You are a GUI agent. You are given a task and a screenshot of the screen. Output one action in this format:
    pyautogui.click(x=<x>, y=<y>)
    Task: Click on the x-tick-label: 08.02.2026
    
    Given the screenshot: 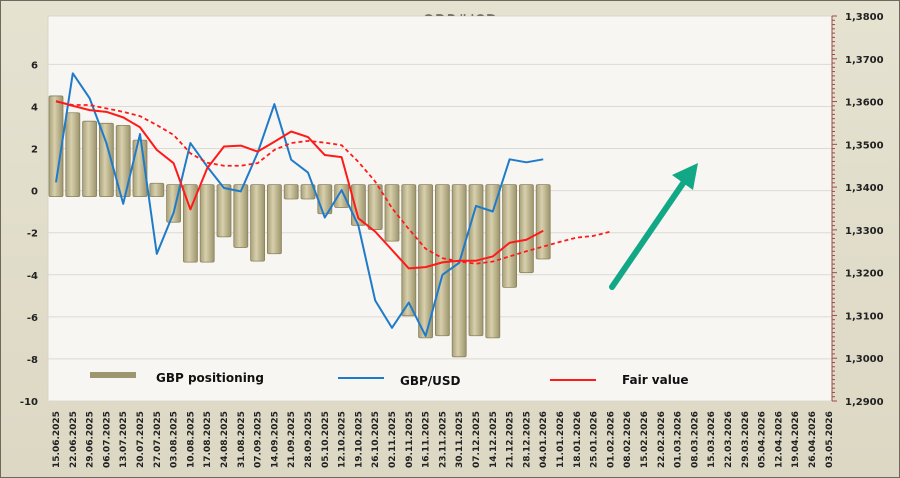 What is the action you would take?
    pyautogui.click(x=628, y=439)
    